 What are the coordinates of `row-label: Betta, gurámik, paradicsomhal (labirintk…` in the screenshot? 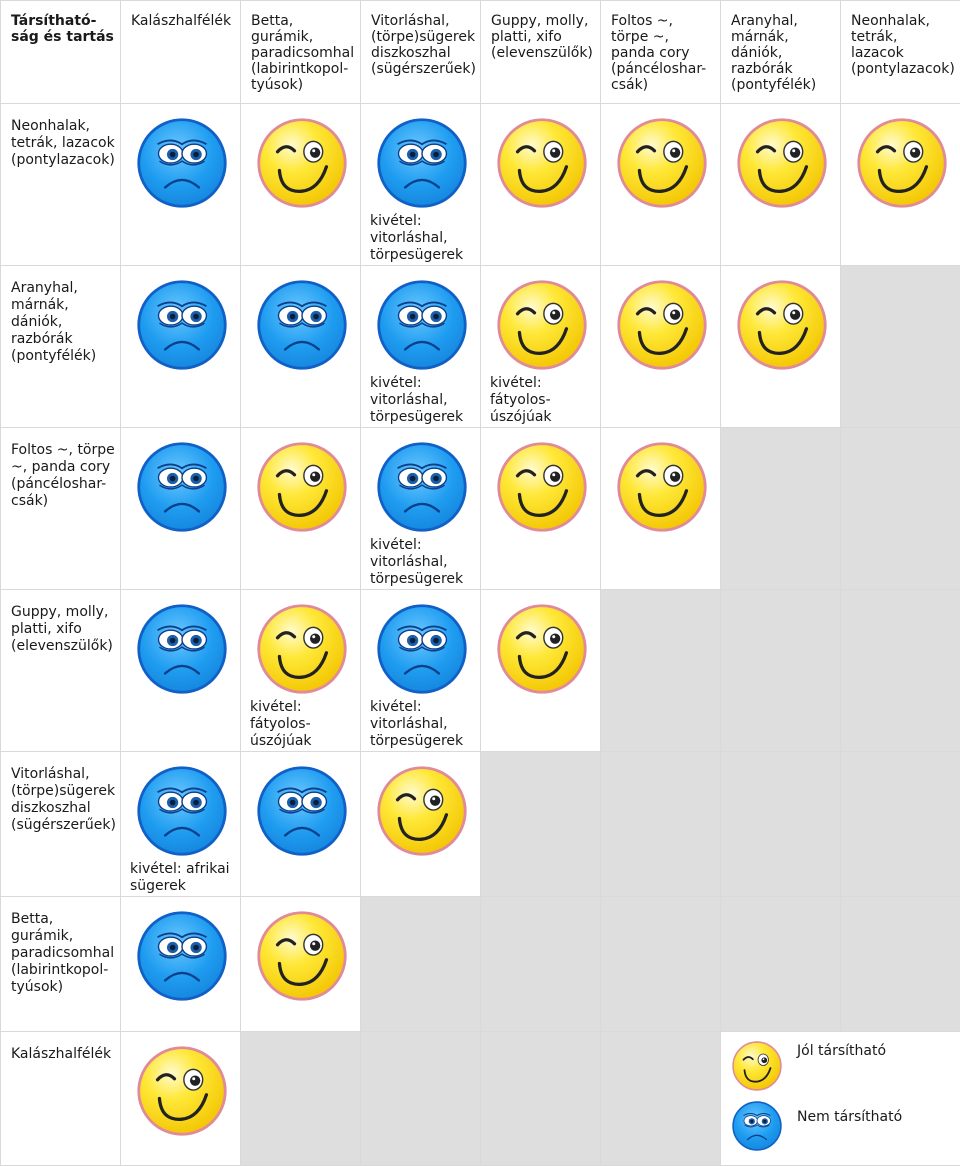 It's located at (61, 964).